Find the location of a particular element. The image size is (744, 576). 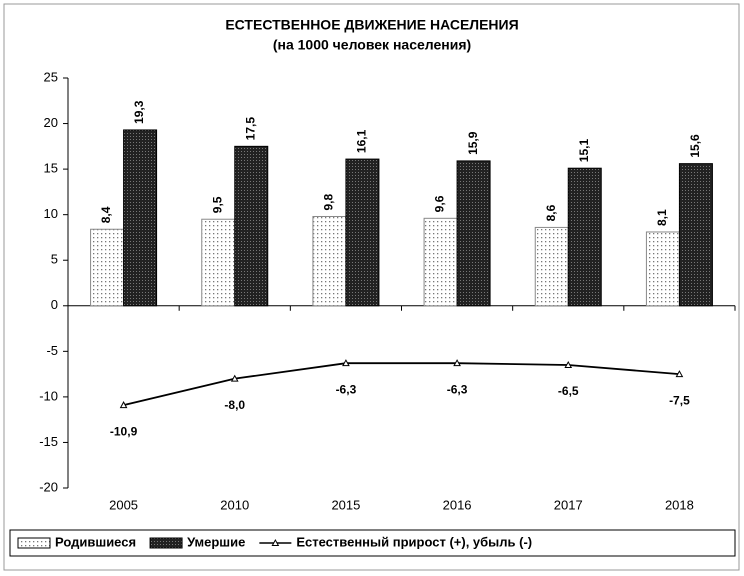

y-tick-label: -5 is located at coordinates (52, 350).